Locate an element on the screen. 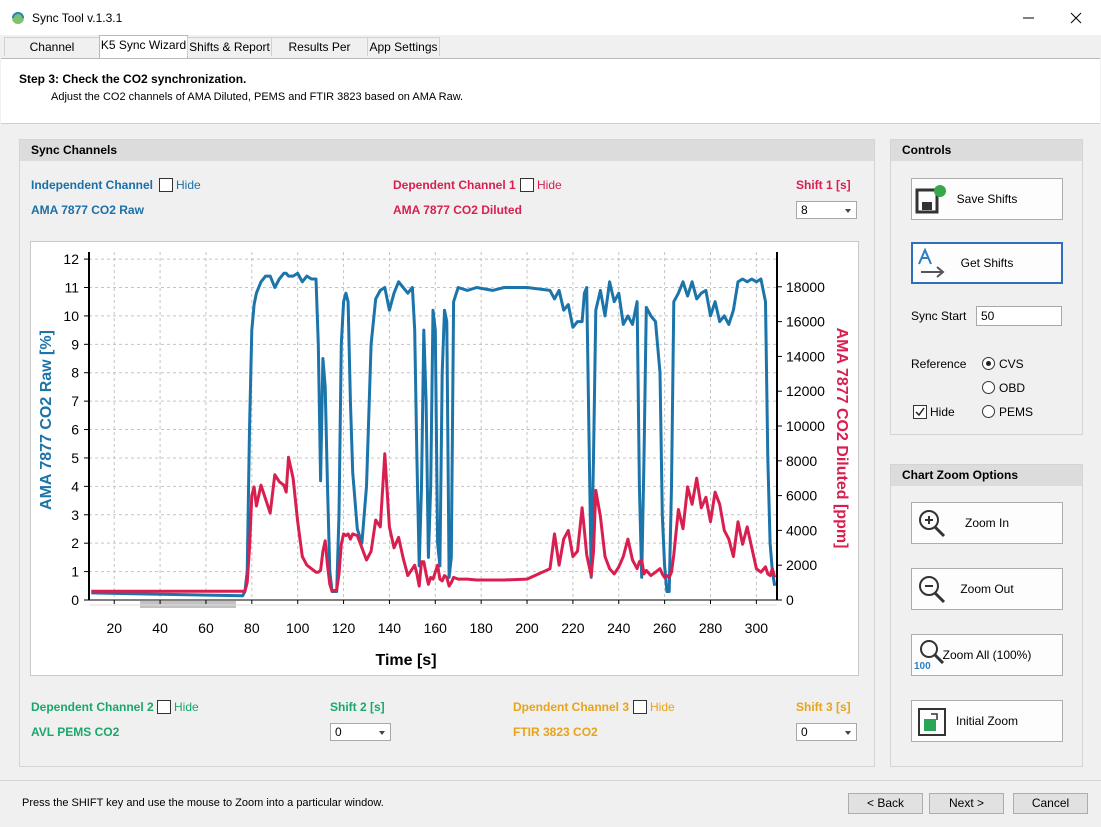 This screenshot has height=827, width=1101. next-button: Next > is located at coordinates (966, 803).